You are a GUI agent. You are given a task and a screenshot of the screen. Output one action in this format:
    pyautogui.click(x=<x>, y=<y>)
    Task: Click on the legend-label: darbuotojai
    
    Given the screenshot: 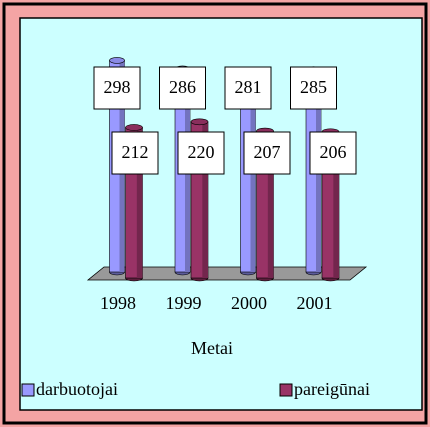 What is the action you would take?
    pyautogui.click(x=77, y=389)
    